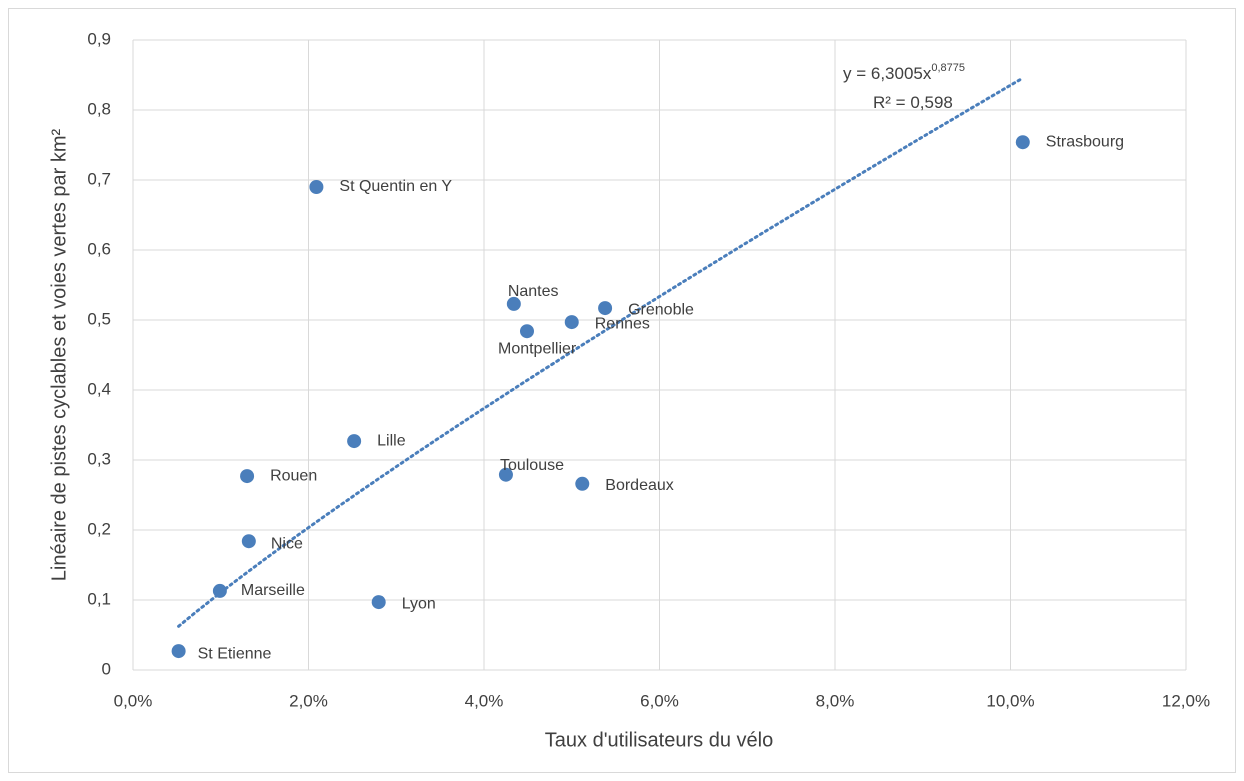  Describe the element at coordinates (1085, 141) in the screenshot. I see `point-label: Strasbourg` at that location.